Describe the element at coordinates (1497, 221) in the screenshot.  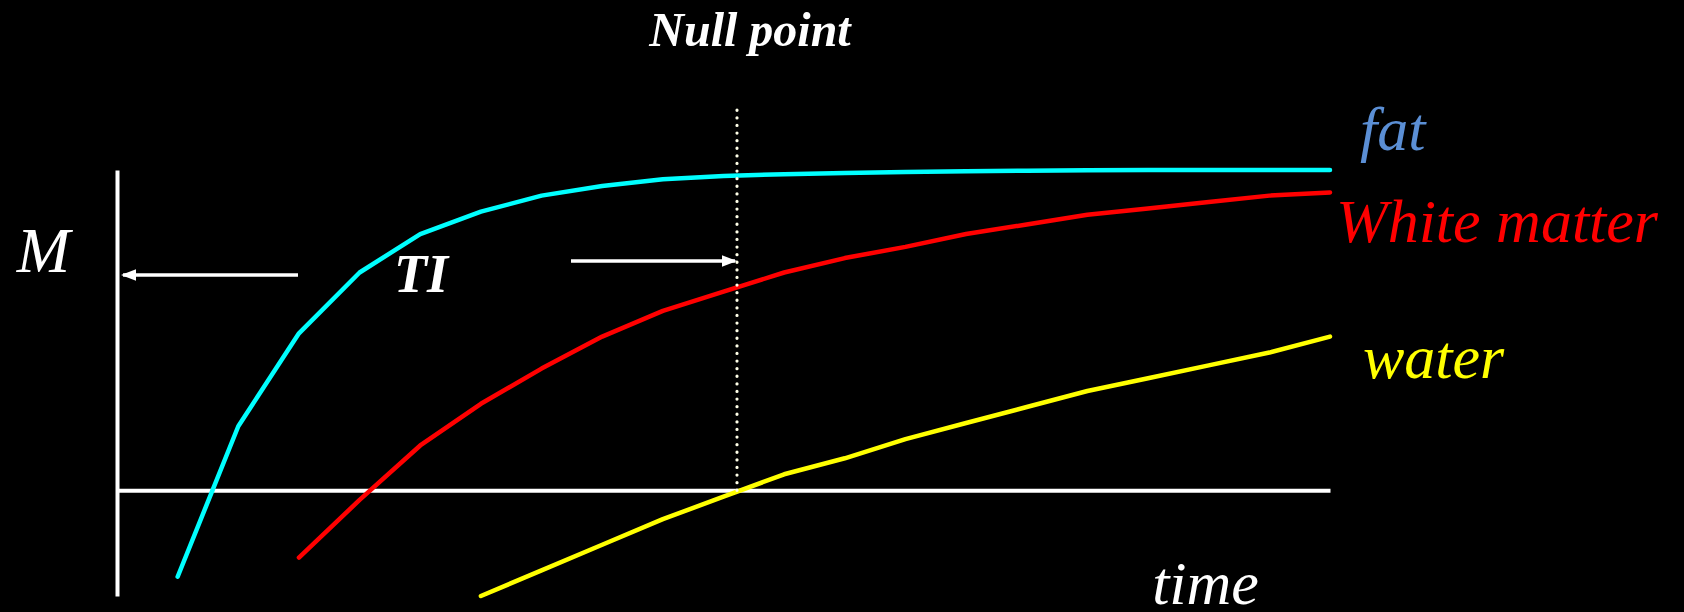
I see `series-label: White matter` at that location.